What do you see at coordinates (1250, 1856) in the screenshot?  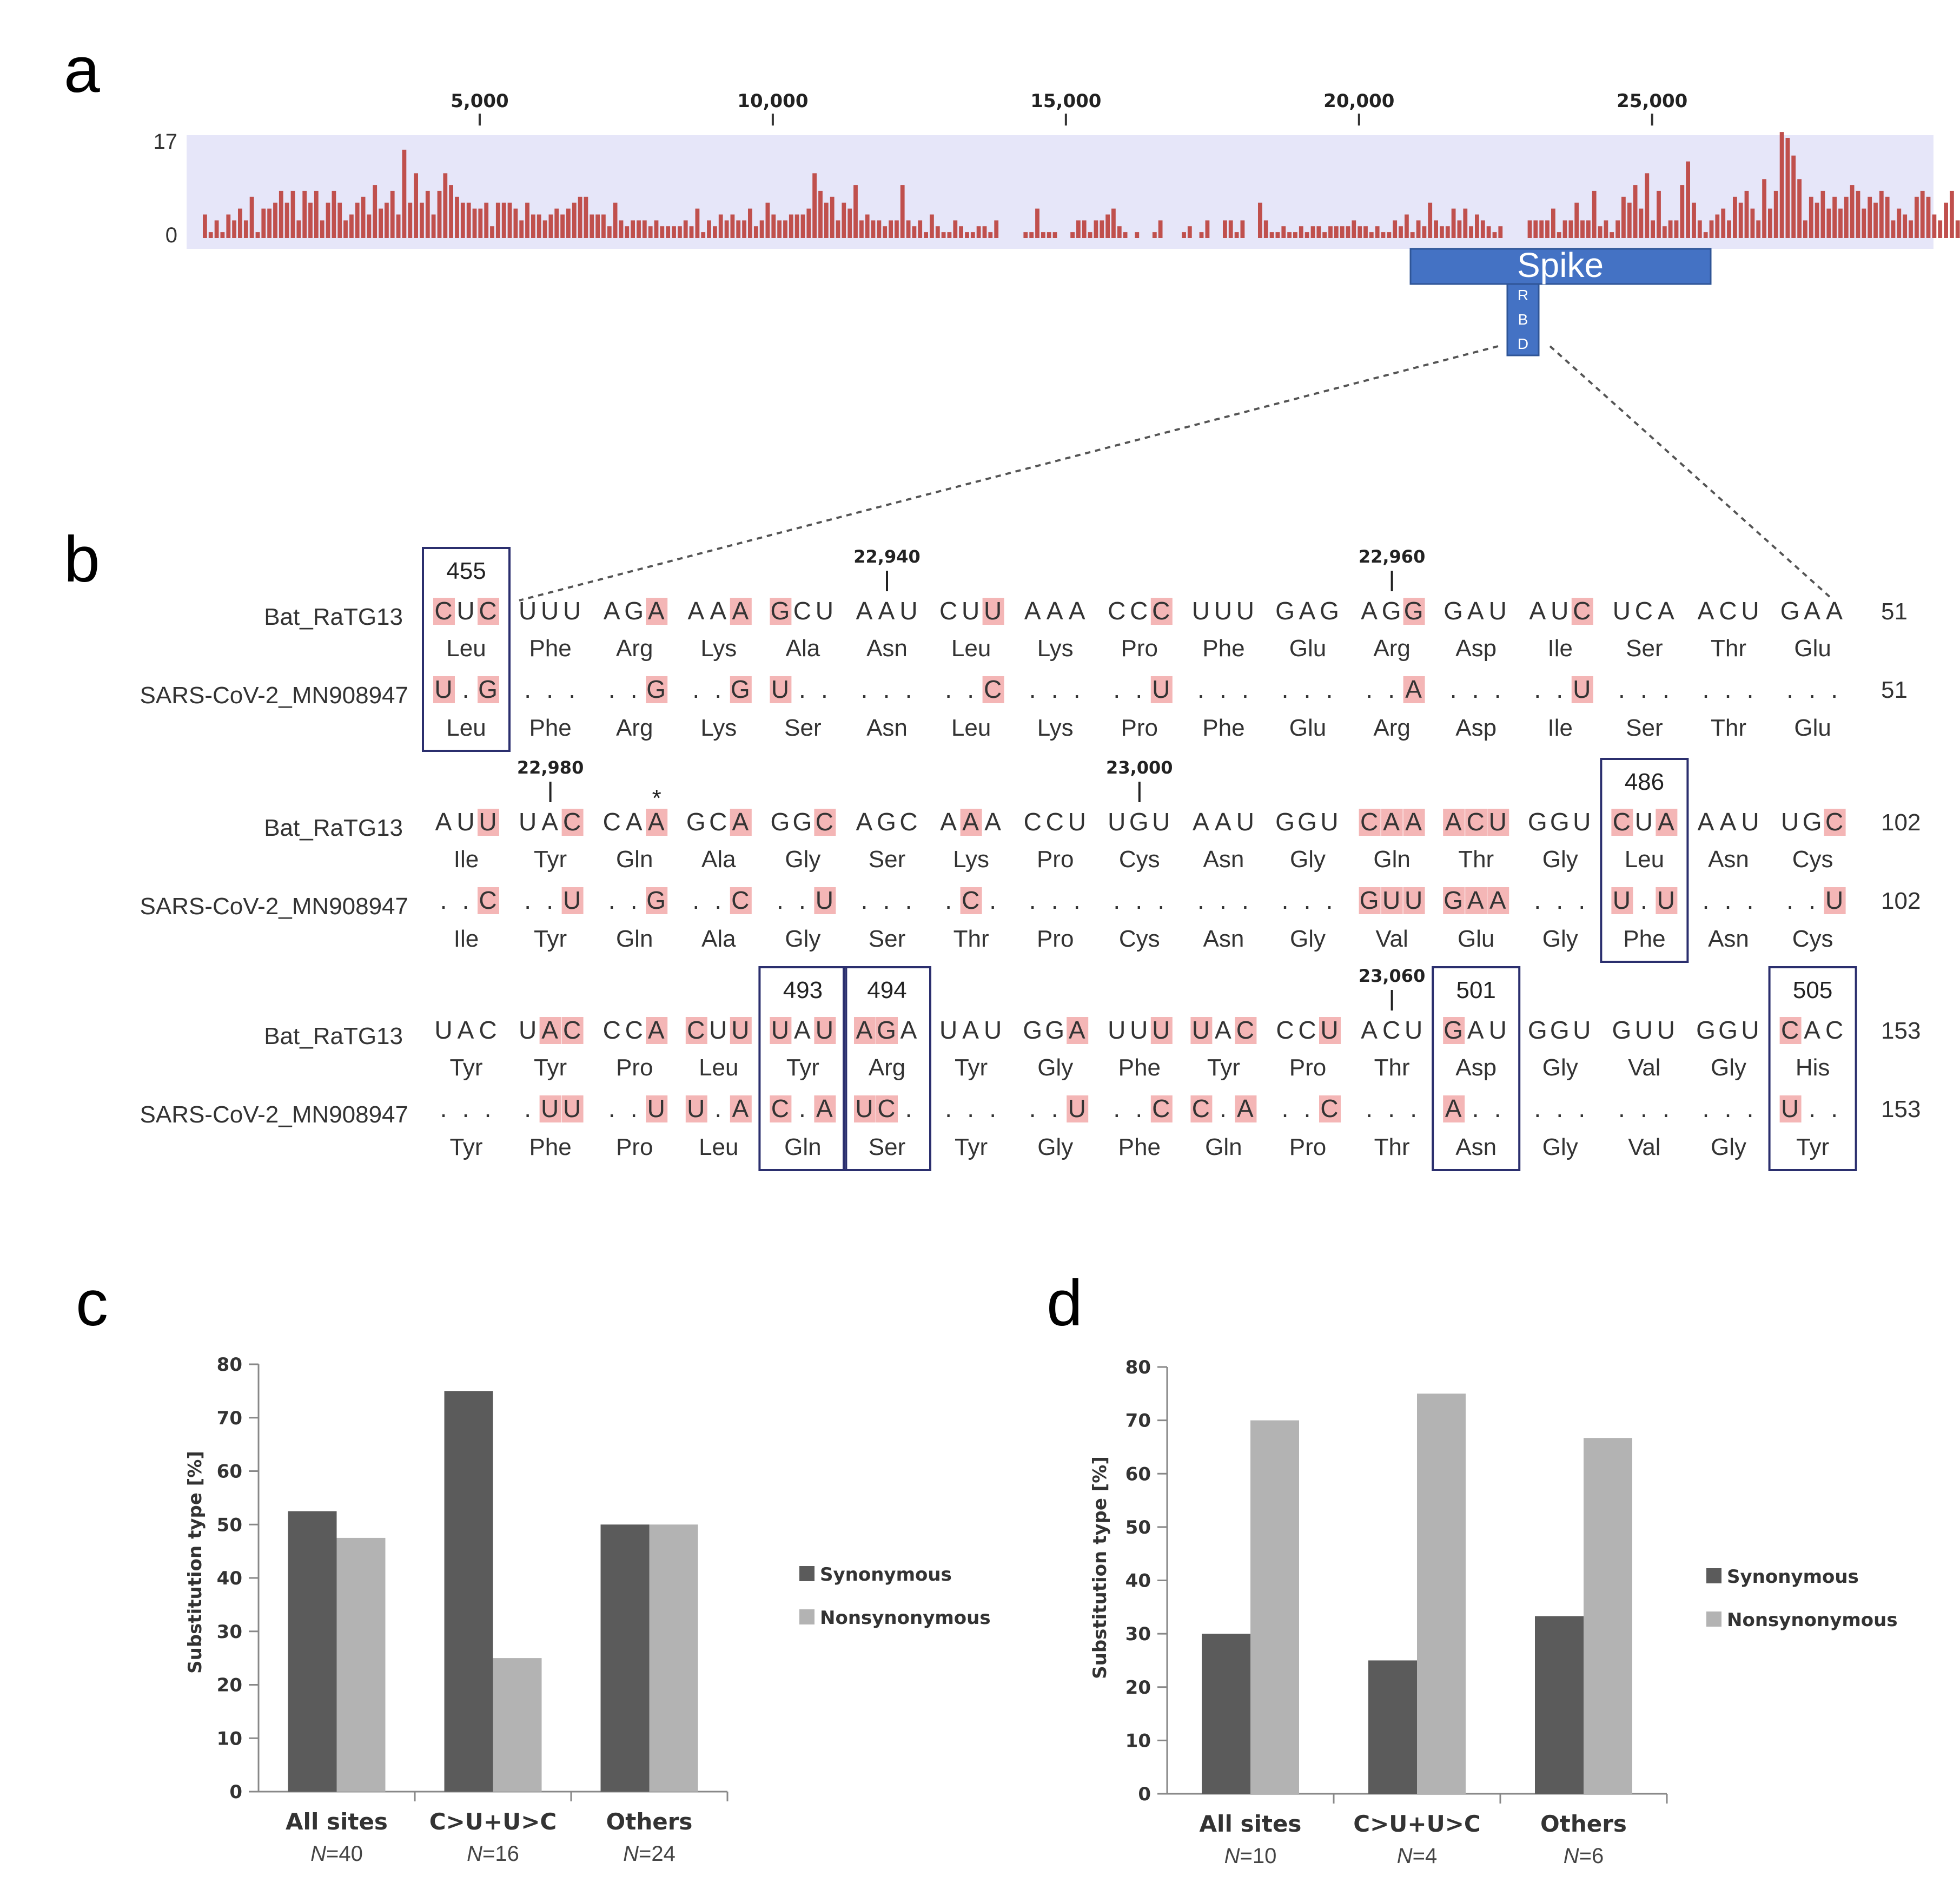 I see `category-n-label: N=10` at bounding box center [1250, 1856].